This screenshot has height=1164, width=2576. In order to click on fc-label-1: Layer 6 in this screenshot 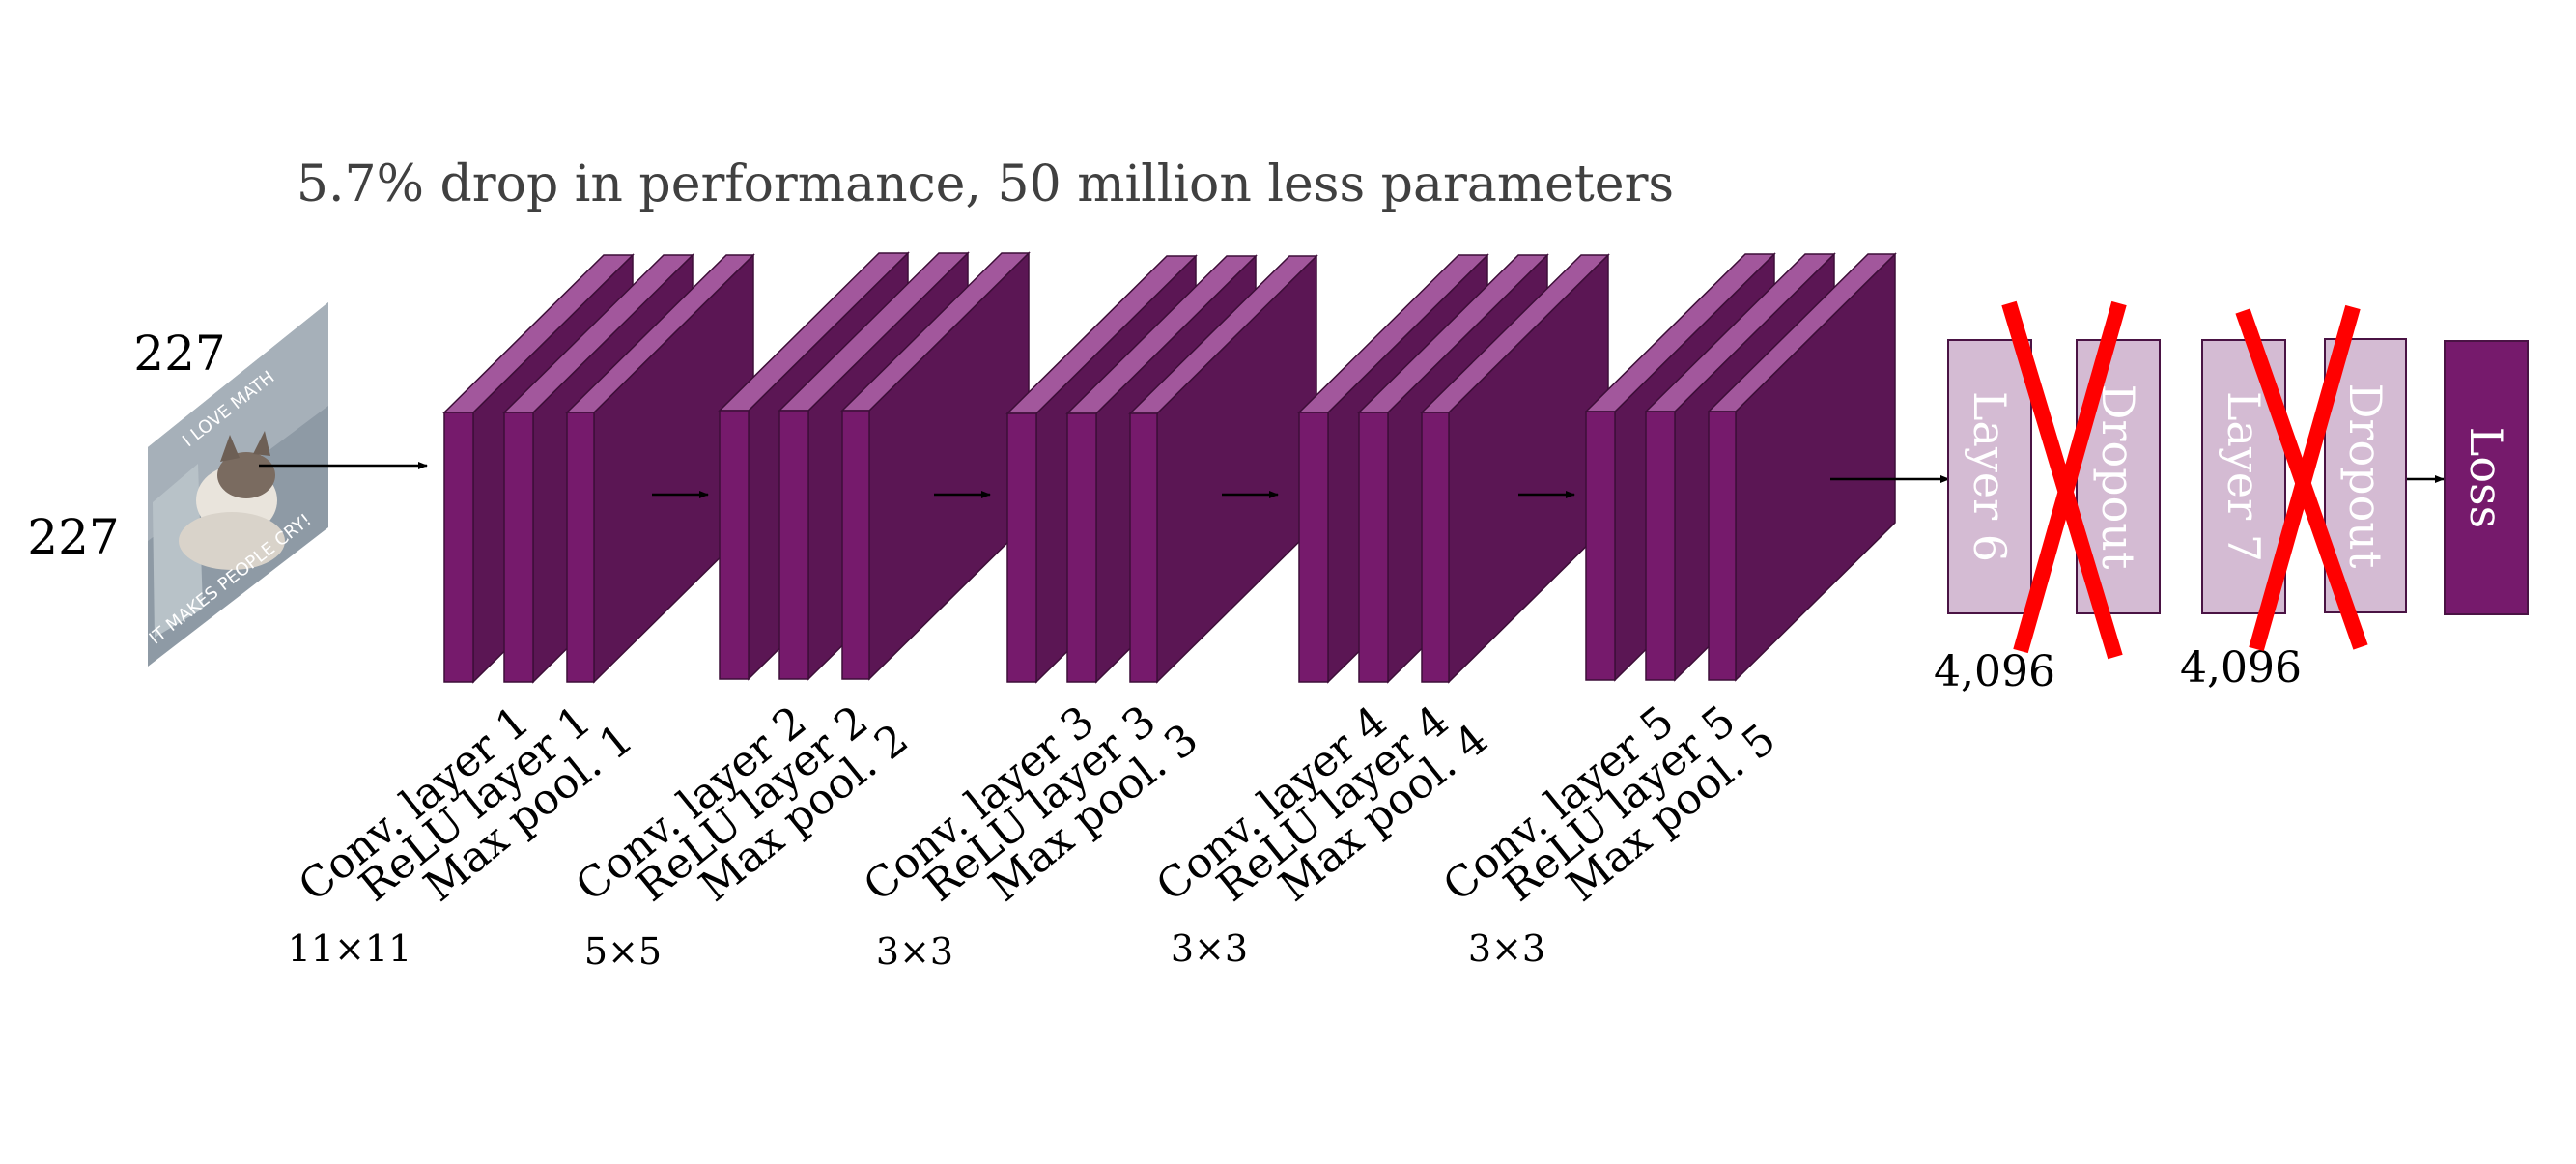, I will do `click(1990, 477)`.